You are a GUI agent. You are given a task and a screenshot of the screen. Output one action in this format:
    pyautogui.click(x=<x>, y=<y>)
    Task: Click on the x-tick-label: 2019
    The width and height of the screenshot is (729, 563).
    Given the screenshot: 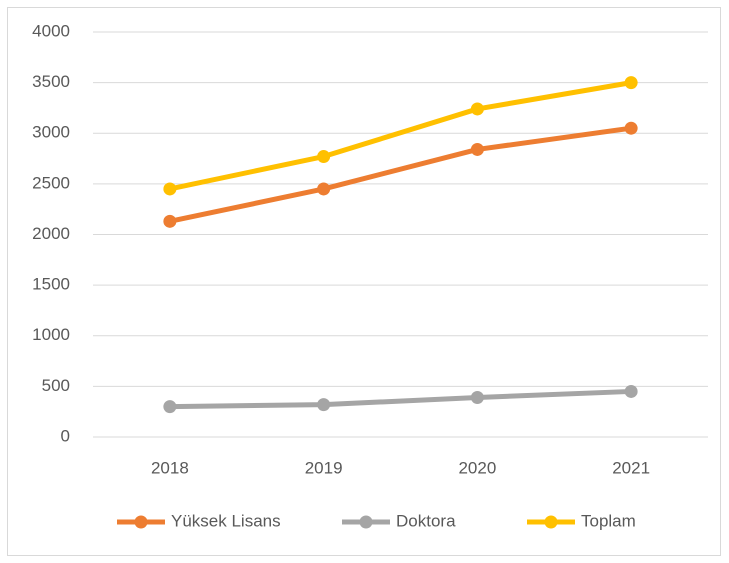 What is the action you would take?
    pyautogui.click(x=324, y=467)
    